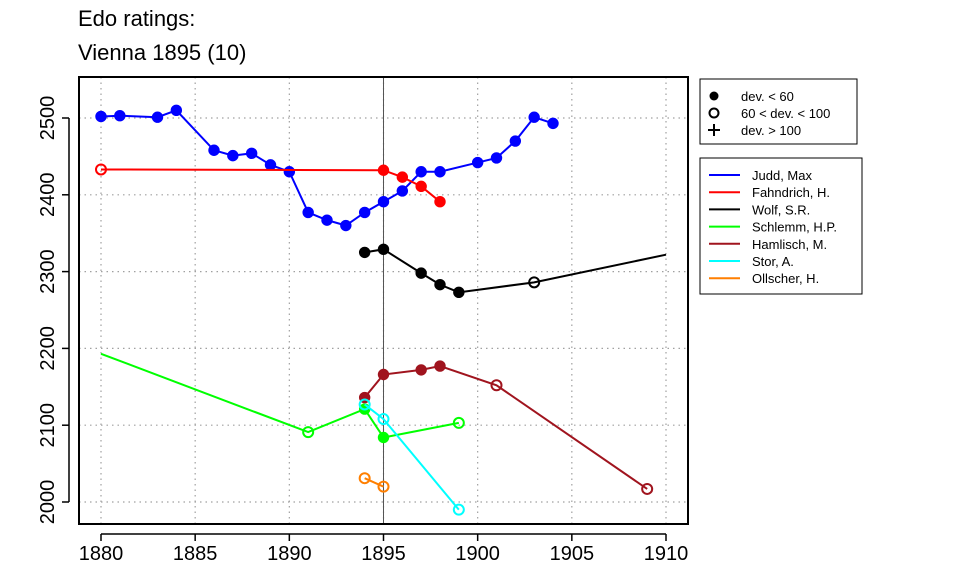  What do you see at coordinates (137, 18) in the screenshot?
I see `chart-title: Edo ratings:` at bounding box center [137, 18].